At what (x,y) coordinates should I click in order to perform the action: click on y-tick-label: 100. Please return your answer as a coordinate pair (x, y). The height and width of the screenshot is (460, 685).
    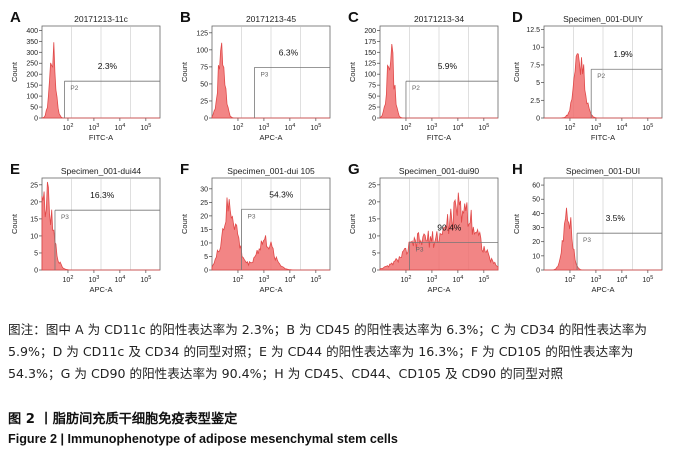
    Looking at the image, I should click on (202, 50).